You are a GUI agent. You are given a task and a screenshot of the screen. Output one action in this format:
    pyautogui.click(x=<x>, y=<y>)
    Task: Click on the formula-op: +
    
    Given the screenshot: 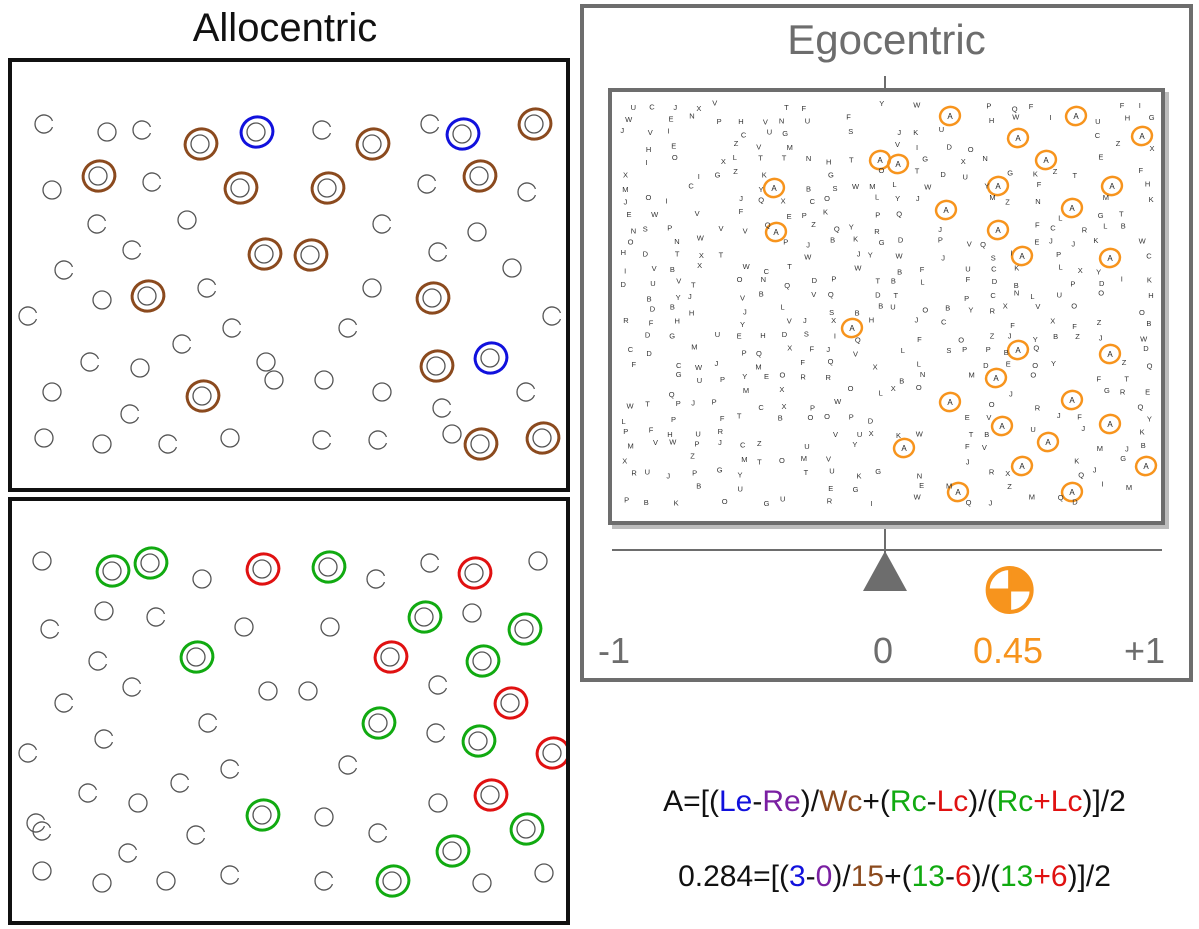 What is the action you would take?
    pyautogui.click(x=1042, y=876)
    